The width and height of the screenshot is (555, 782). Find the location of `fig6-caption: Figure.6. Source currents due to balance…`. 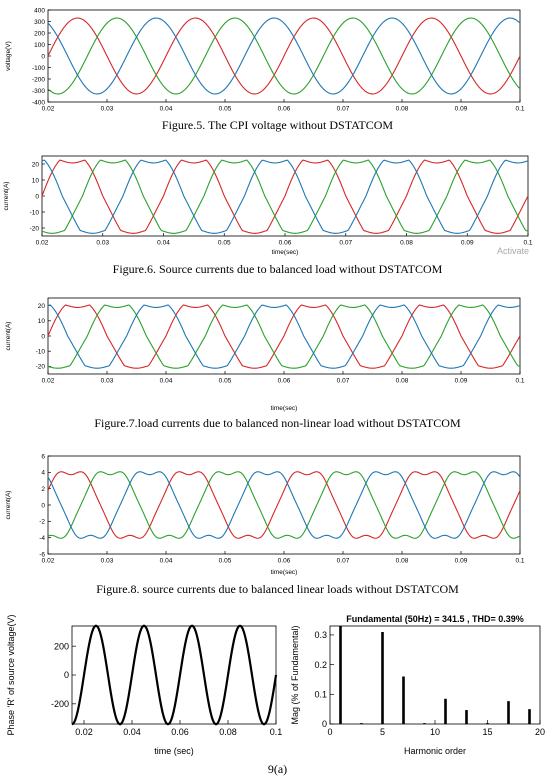

fig6-caption: Figure.6. Source currents due to balance… is located at coordinates (277, 269).